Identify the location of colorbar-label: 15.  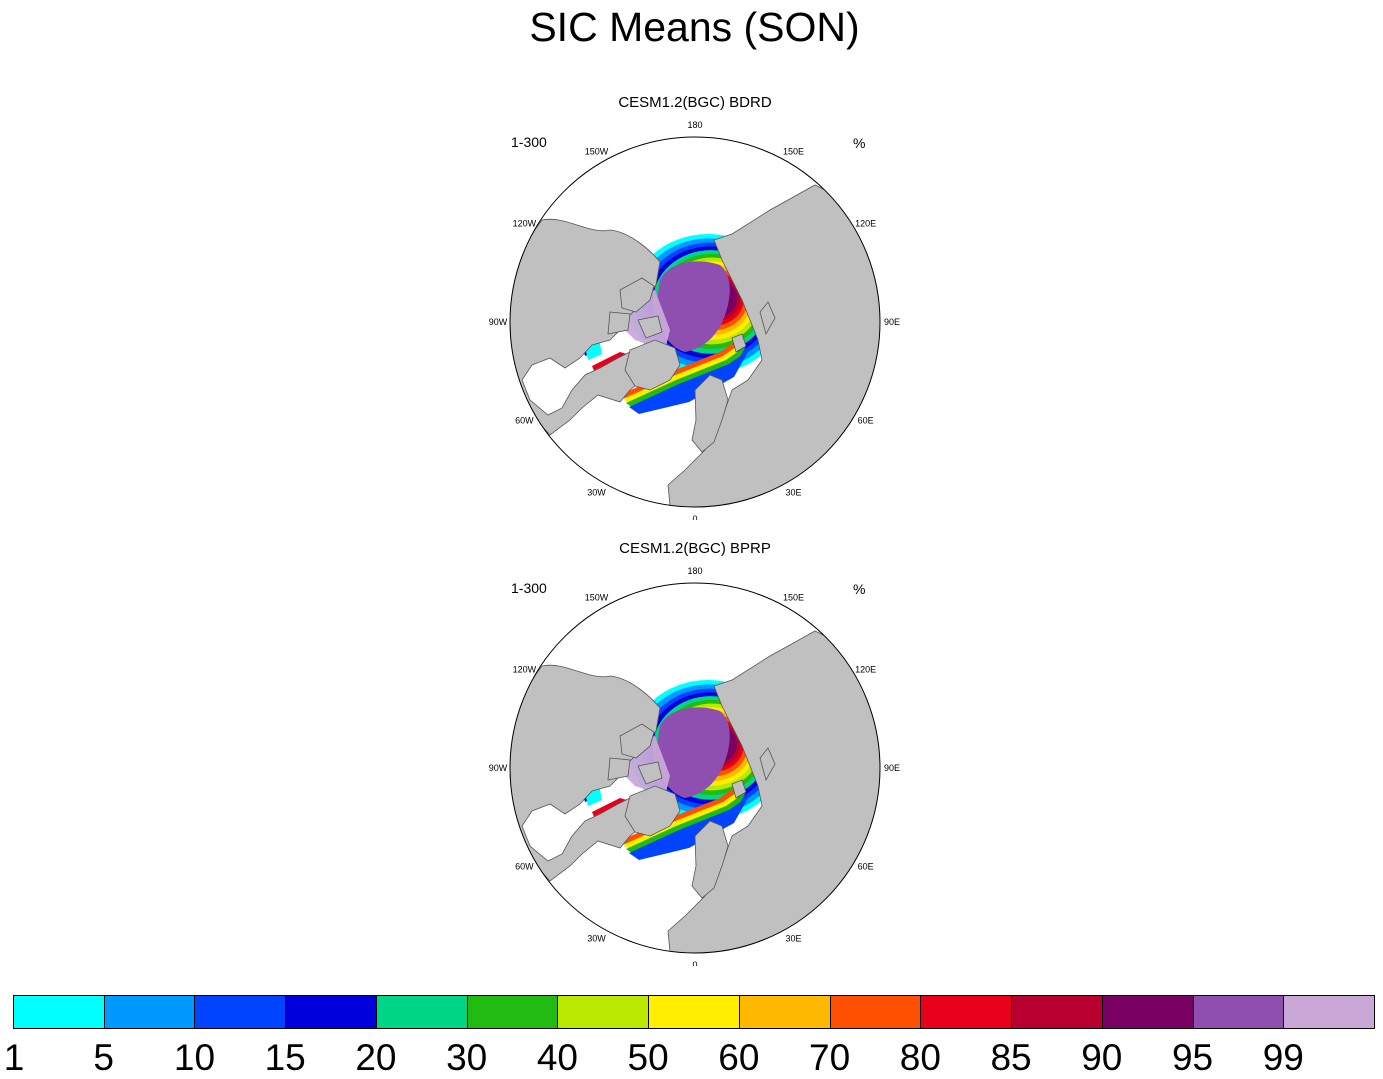
(285, 1057).